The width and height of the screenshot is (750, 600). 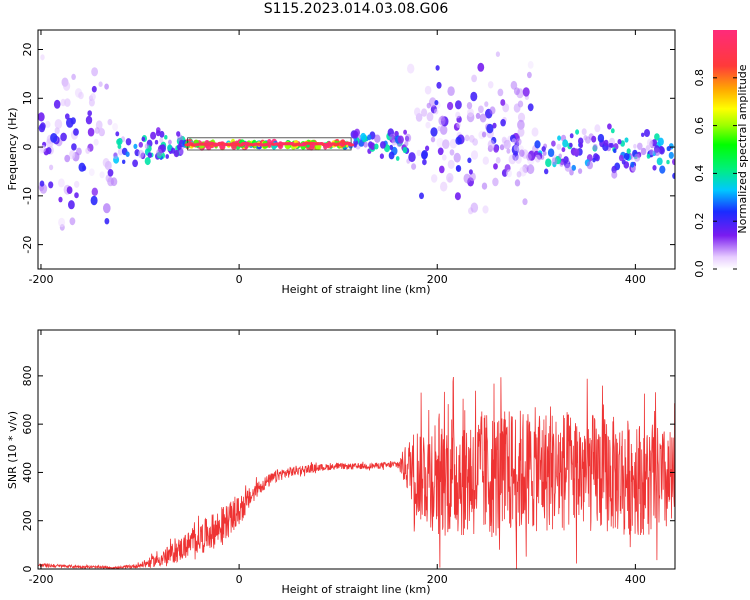 I want to click on colorbar-gradient, so click(x=725, y=149).